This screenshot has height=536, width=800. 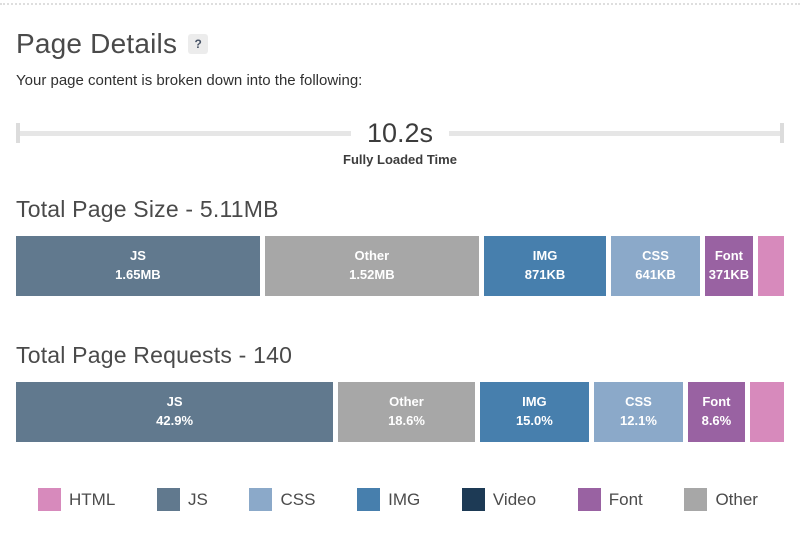 I want to click on total-page-requests-heading: Total Page Requests - 140, so click(x=154, y=355).